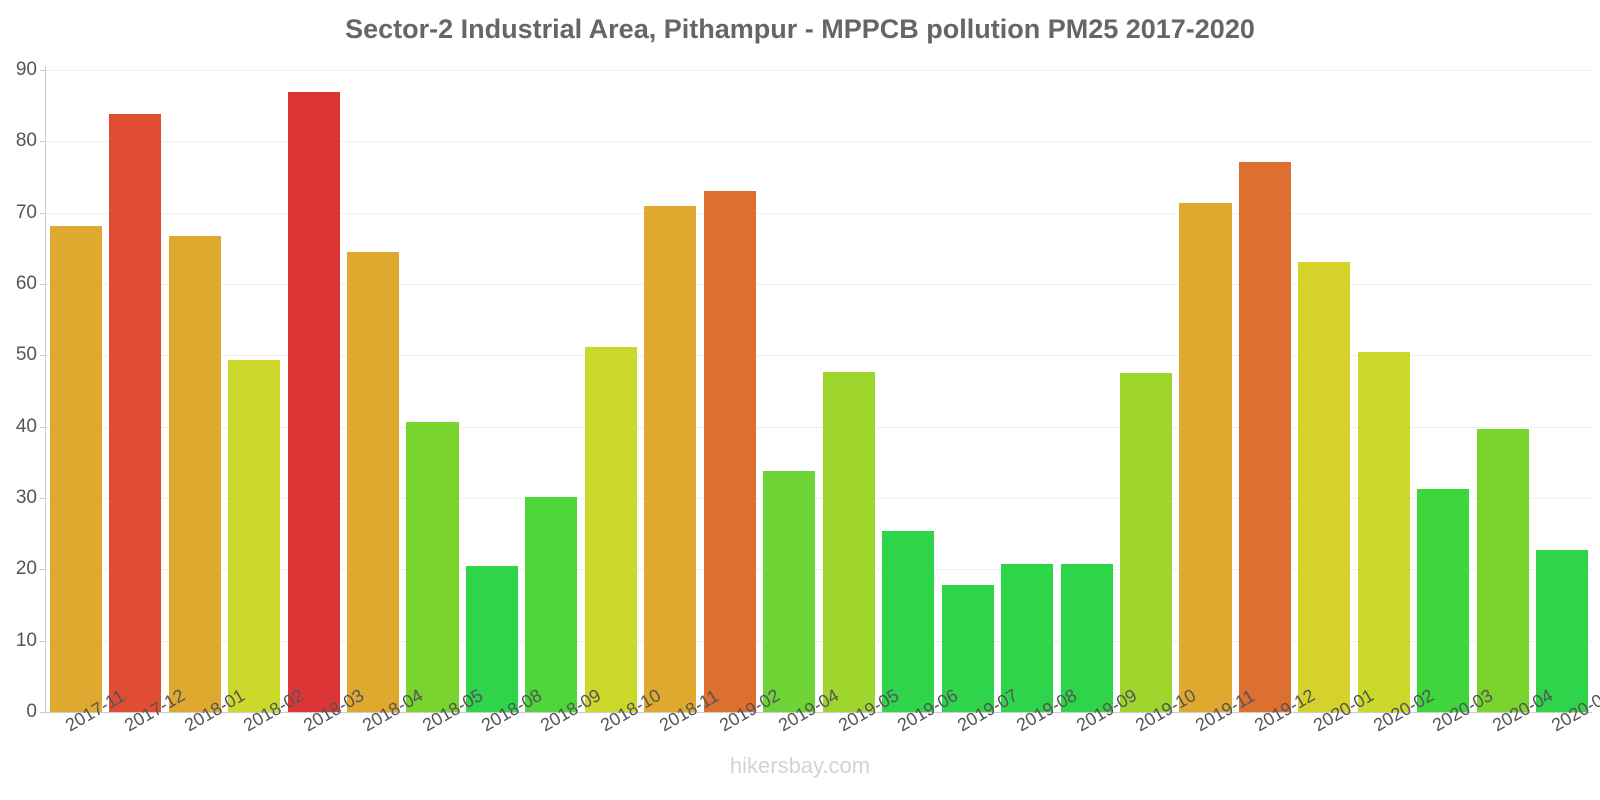  What do you see at coordinates (26, 69) in the screenshot?
I see `y-tick-label: 90` at bounding box center [26, 69].